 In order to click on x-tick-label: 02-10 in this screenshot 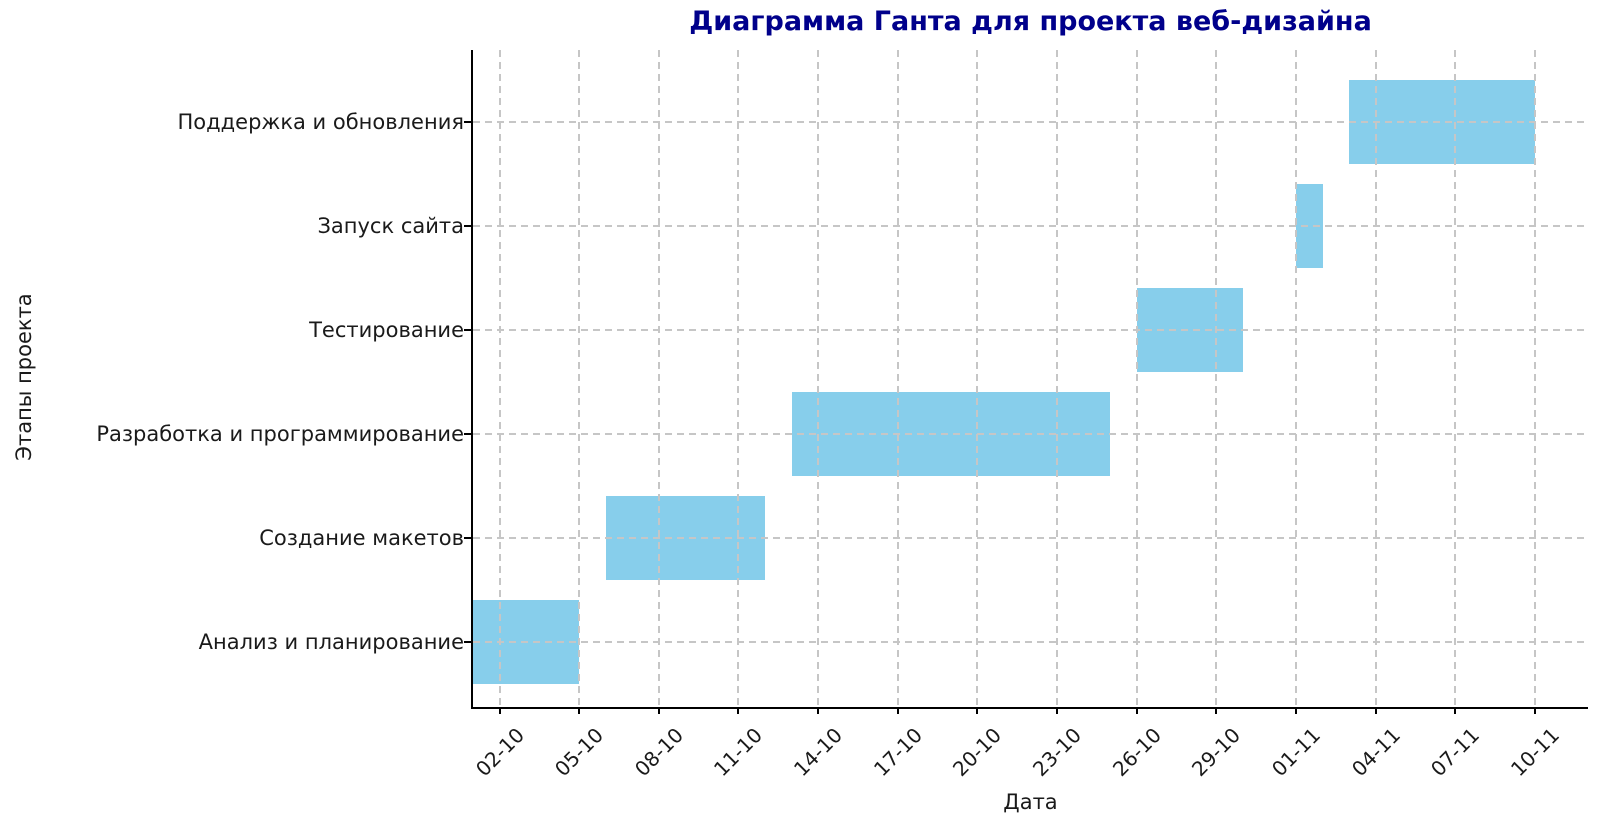, I will do `click(499, 752)`.